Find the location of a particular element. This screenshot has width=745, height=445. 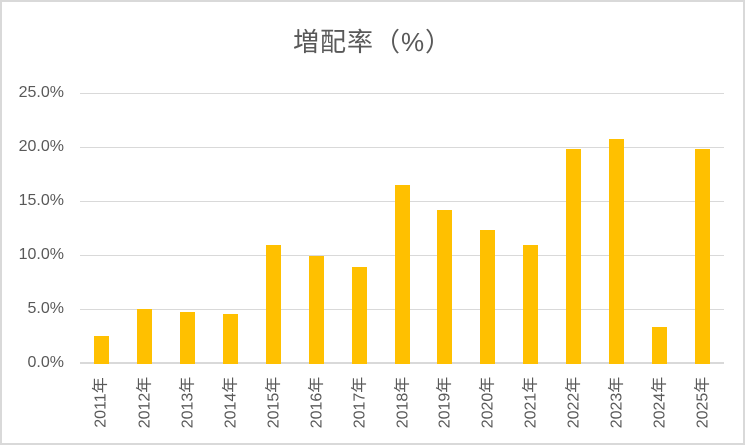

x-axis-tick-slot: 2022年 is located at coordinates (573, 402).